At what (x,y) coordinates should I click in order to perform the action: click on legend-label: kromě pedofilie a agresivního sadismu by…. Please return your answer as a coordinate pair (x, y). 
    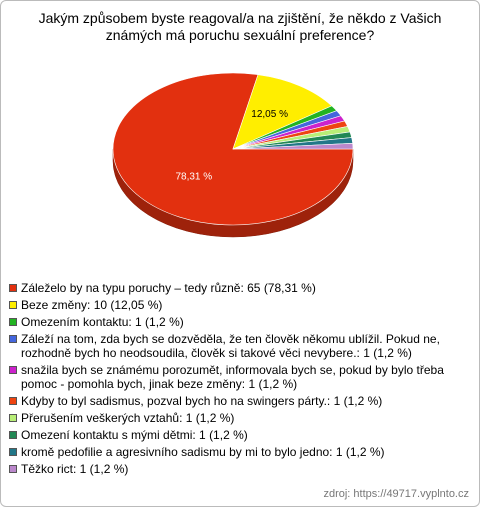
    Looking at the image, I should click on (203, 452).